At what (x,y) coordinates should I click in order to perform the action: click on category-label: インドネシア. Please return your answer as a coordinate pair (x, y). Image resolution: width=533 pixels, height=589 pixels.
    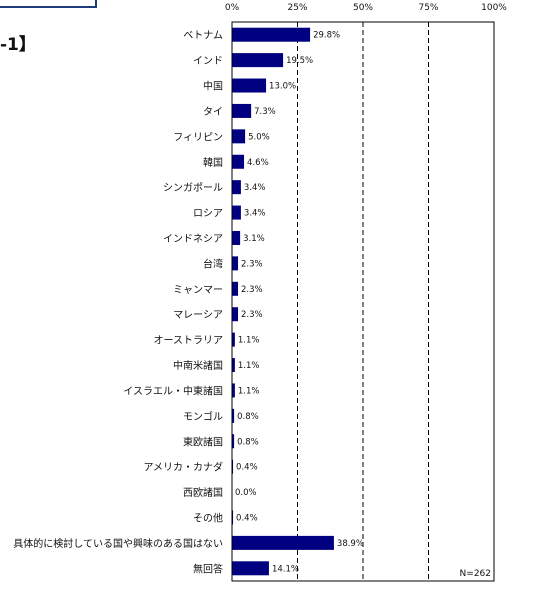
    Looking at the image, I should click on (193, 239).